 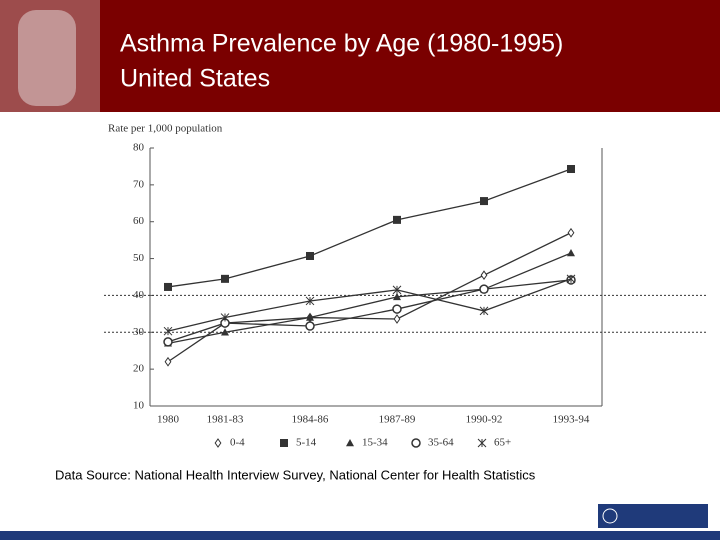 I want to click on x-tick-label: 1993-94, so click(x=571, y=420).